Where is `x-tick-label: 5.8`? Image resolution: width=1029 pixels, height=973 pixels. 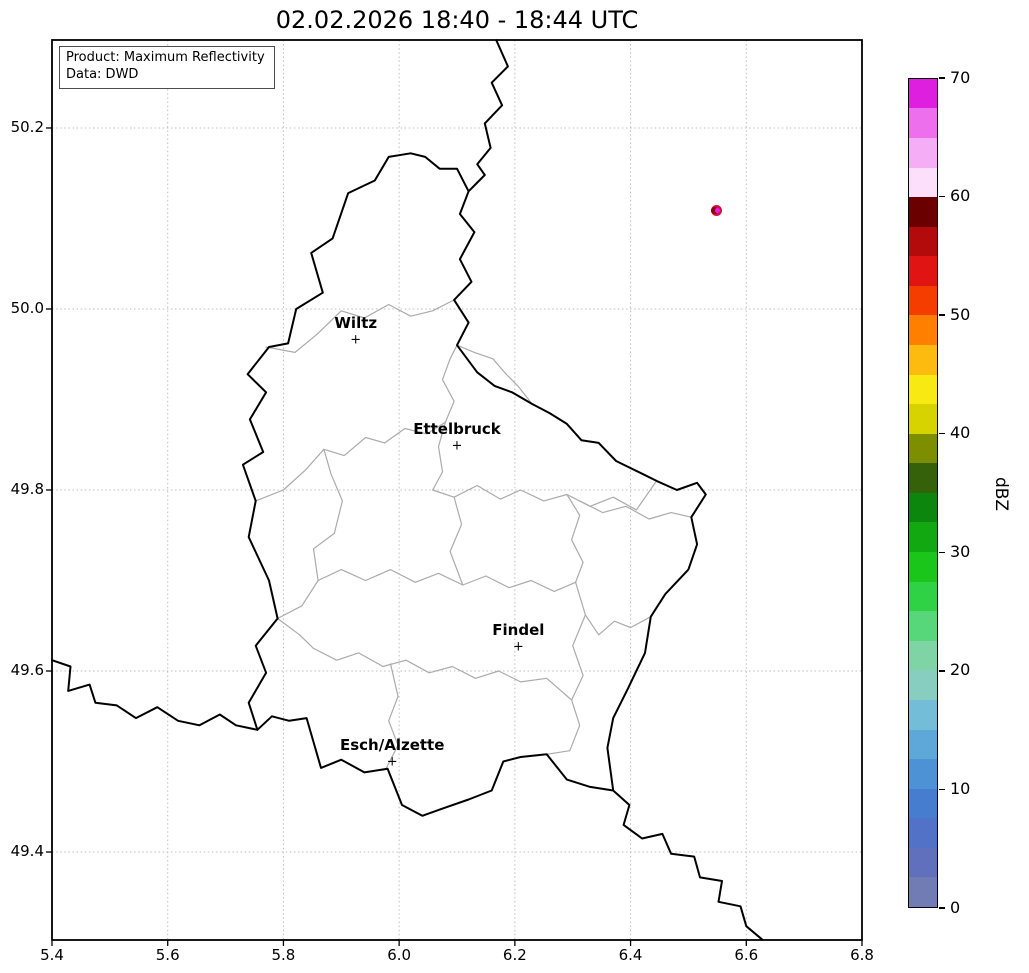 x-tick-label: 5.8 is located at coordinates (283, 955).